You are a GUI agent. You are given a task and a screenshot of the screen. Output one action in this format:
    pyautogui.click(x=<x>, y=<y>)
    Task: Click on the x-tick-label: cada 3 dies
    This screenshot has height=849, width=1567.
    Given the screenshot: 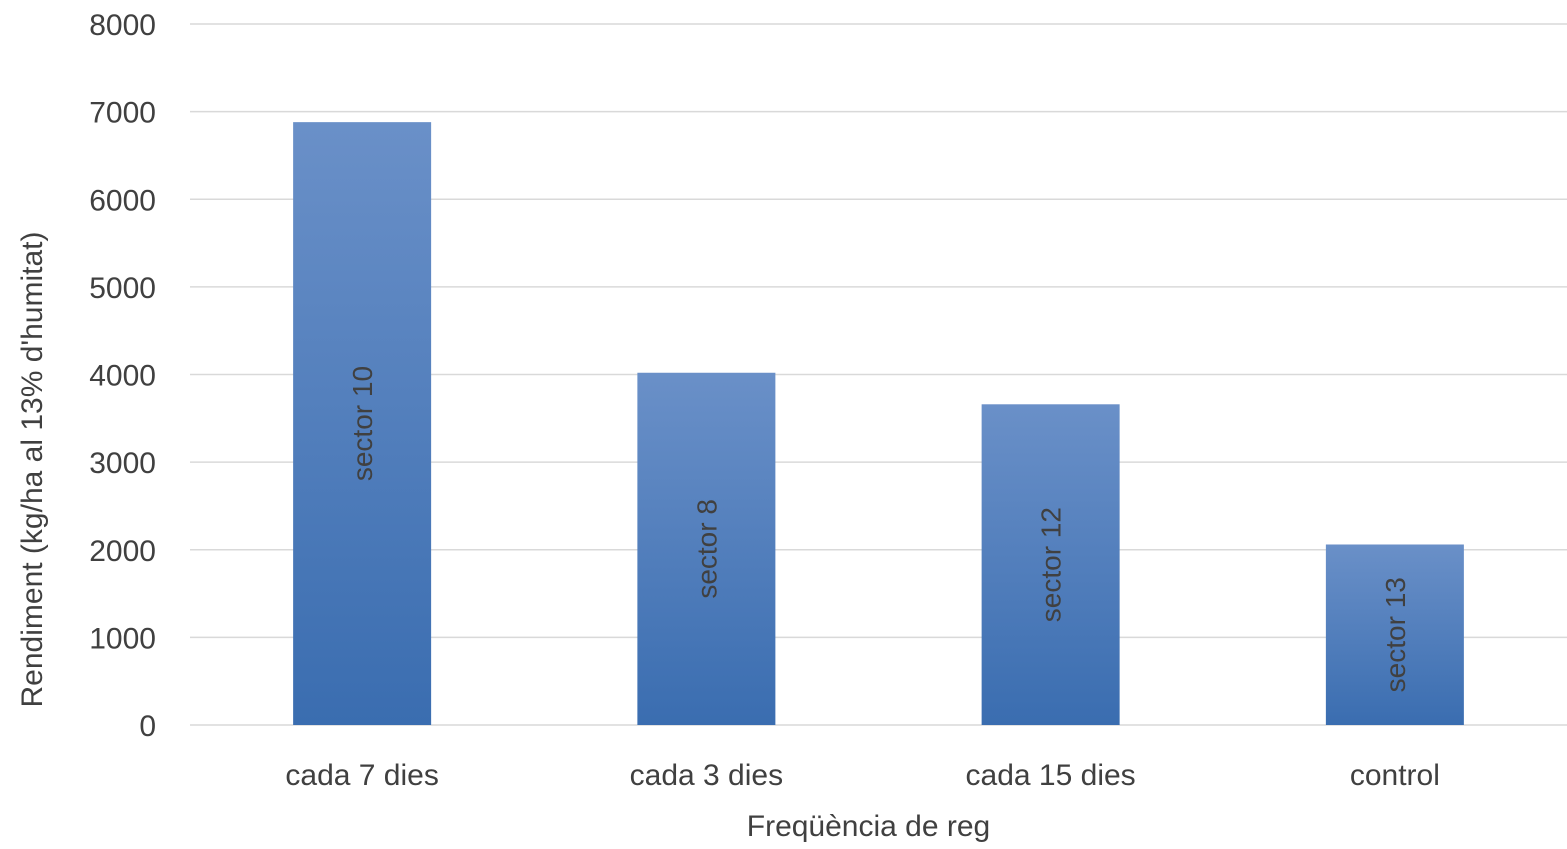 What is the action you would take?
    pyautogui.click(x=706, y=775)
    